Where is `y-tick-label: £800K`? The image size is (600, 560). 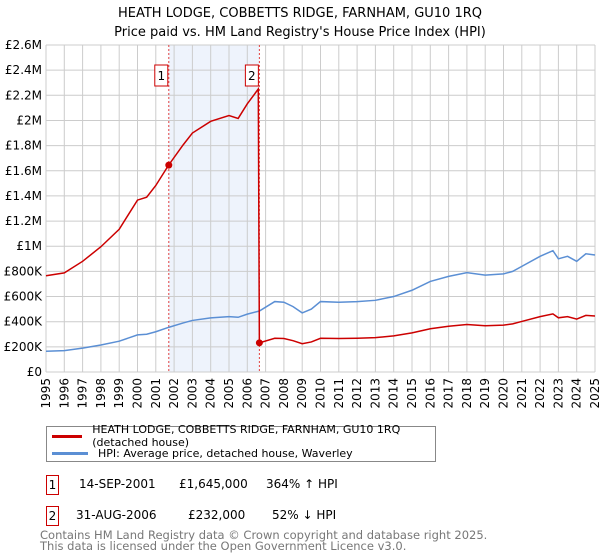 y-tick-label: £800K is located at coordinates (24, 271).